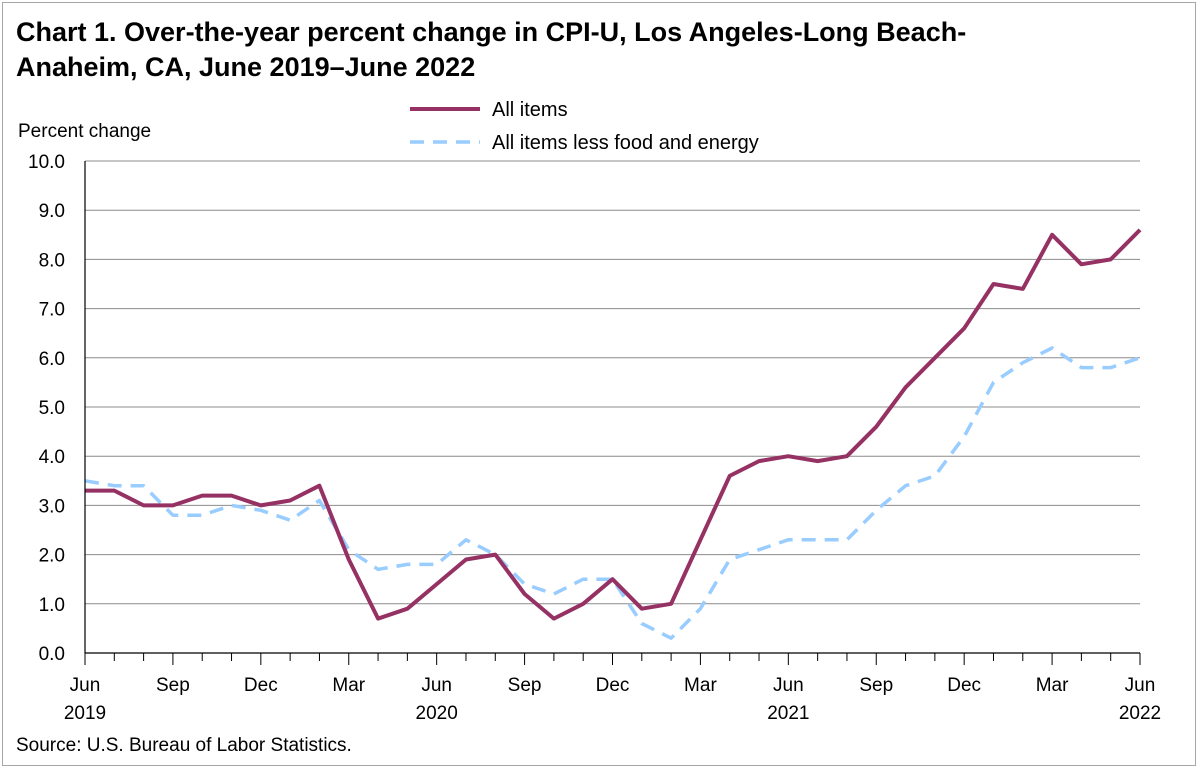  What do you see at coordinates (52, 457) in the screenshot?
I see `y-tick-label: 4.0` at bounding box center [52, 457].